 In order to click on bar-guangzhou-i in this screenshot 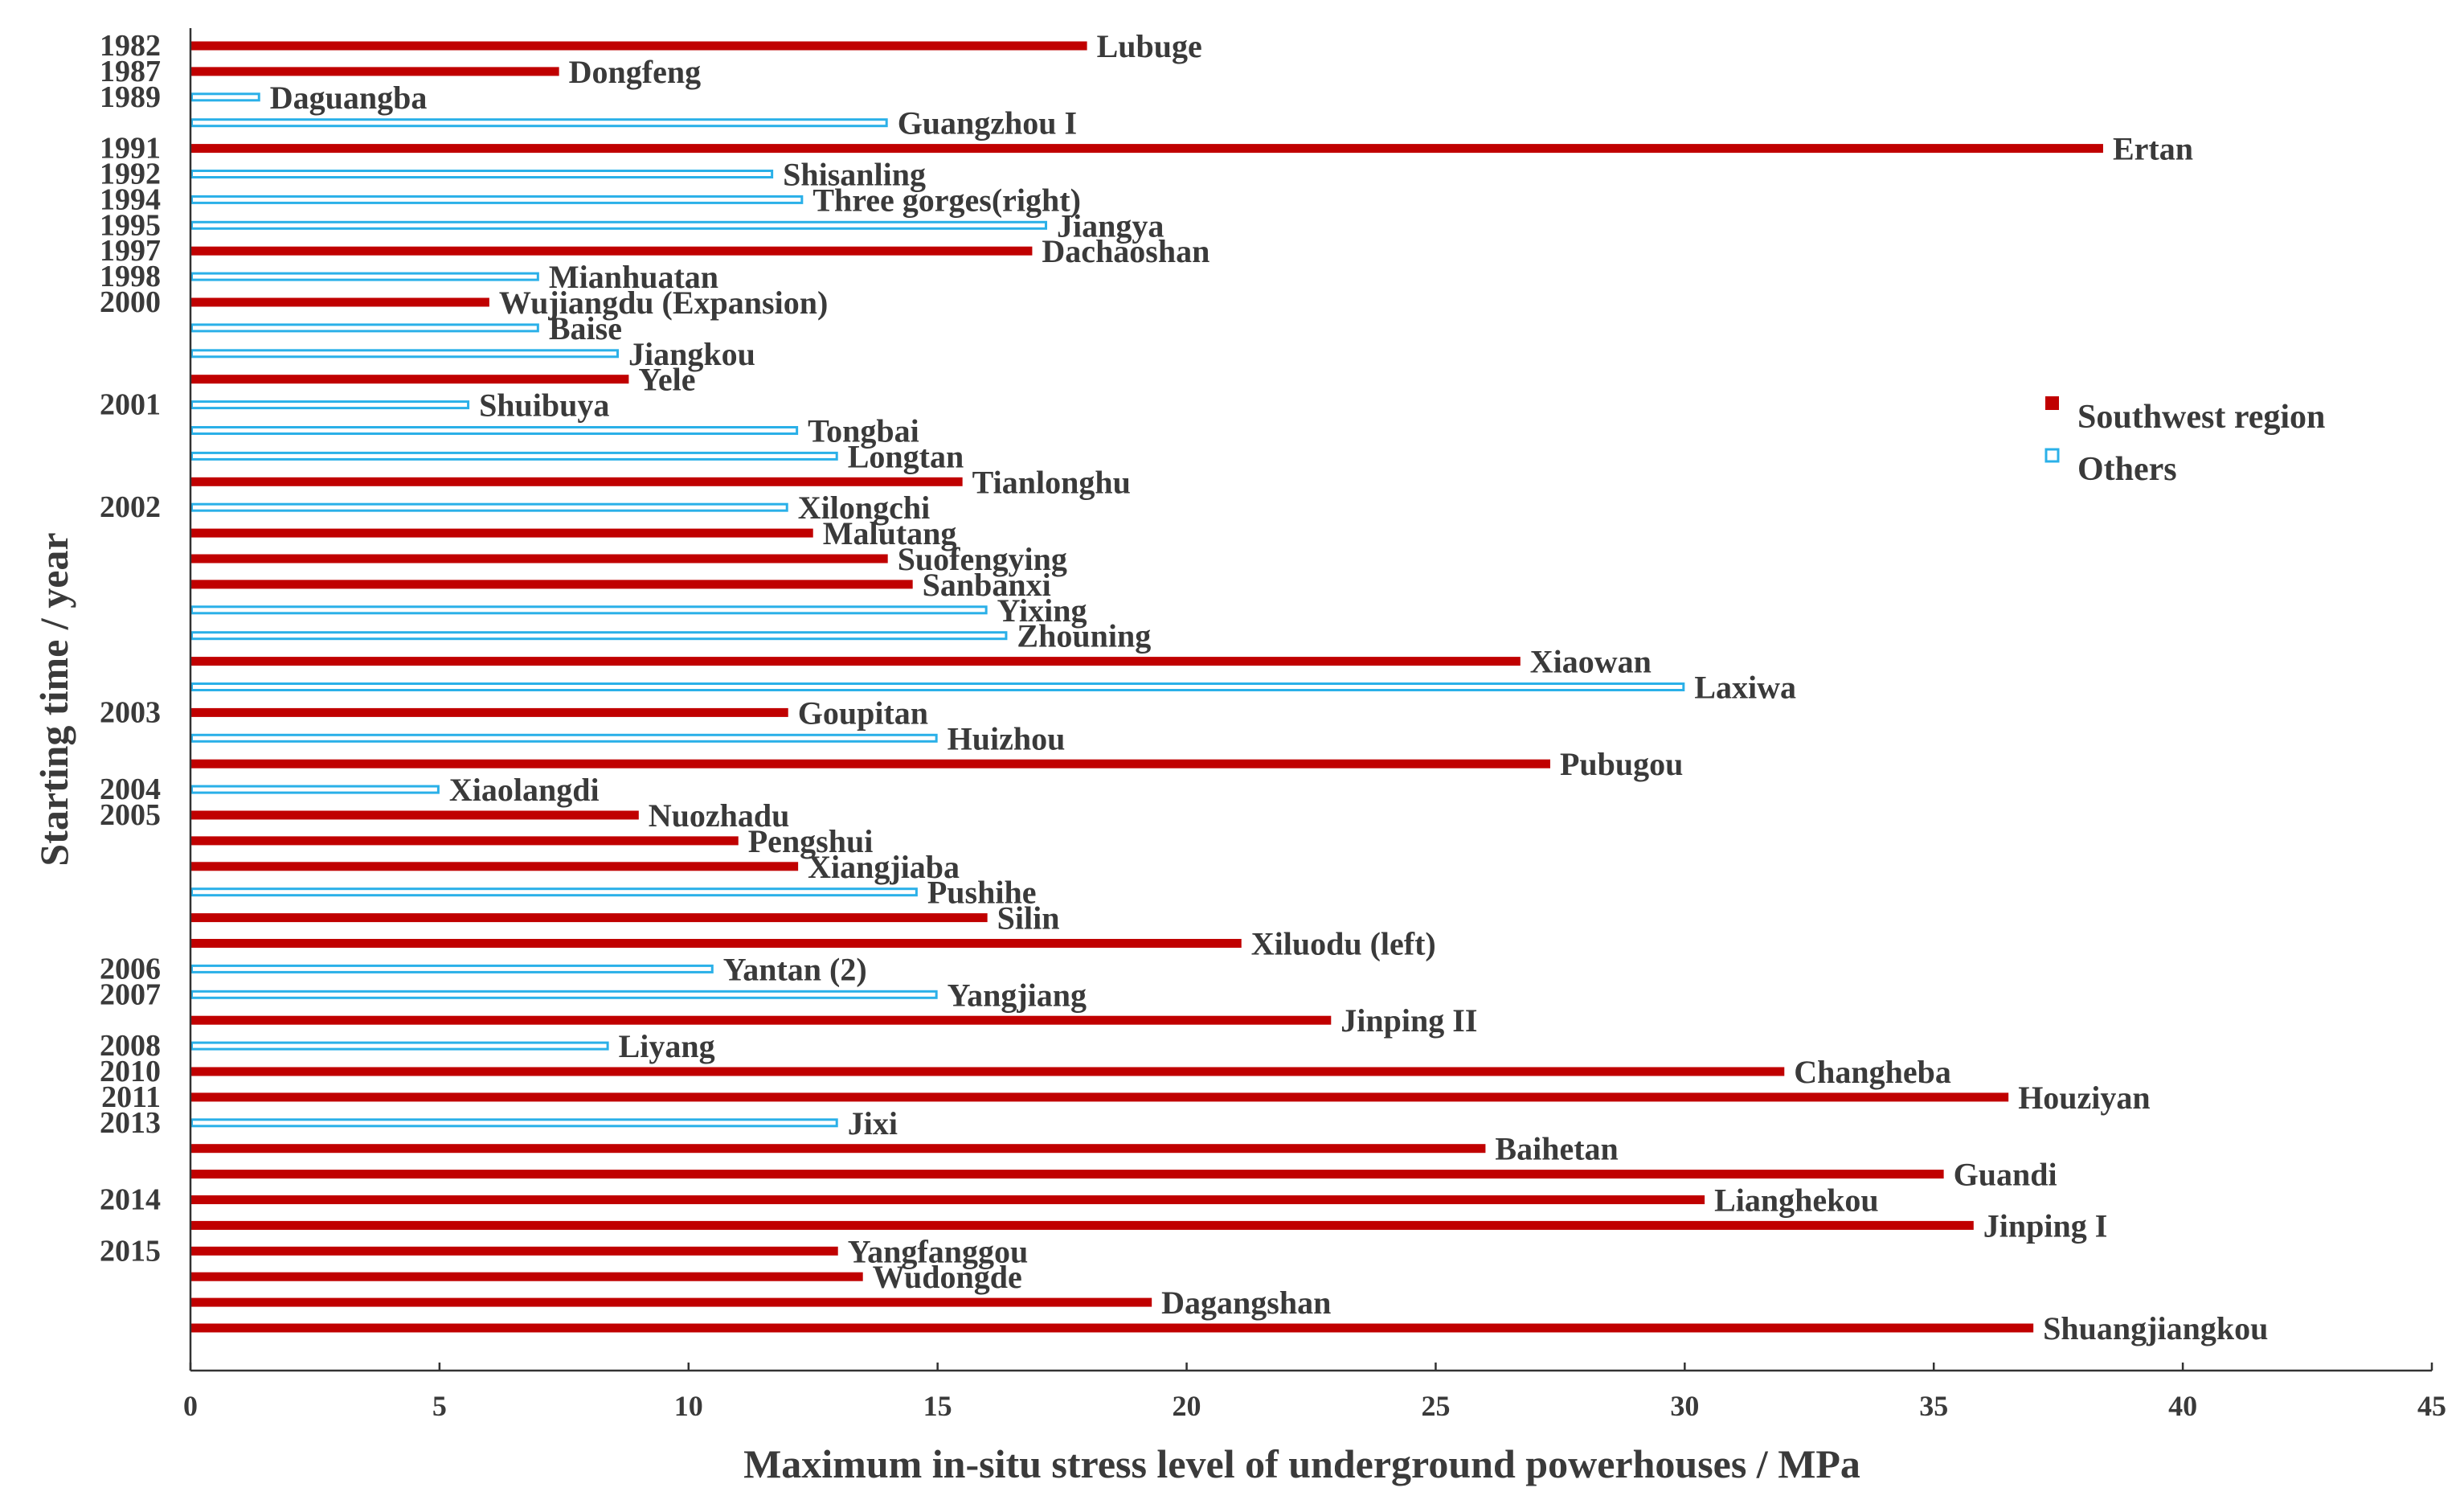, I will do `click(539, 123)`.